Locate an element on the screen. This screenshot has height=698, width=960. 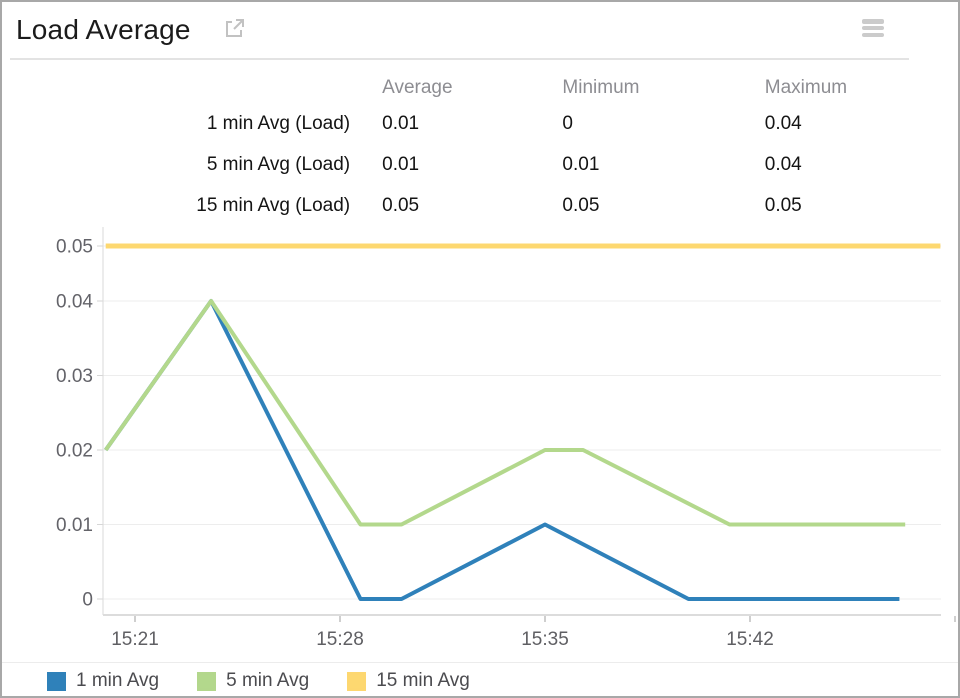
svg-text: 15:42 is located at coordinates (750, 639).